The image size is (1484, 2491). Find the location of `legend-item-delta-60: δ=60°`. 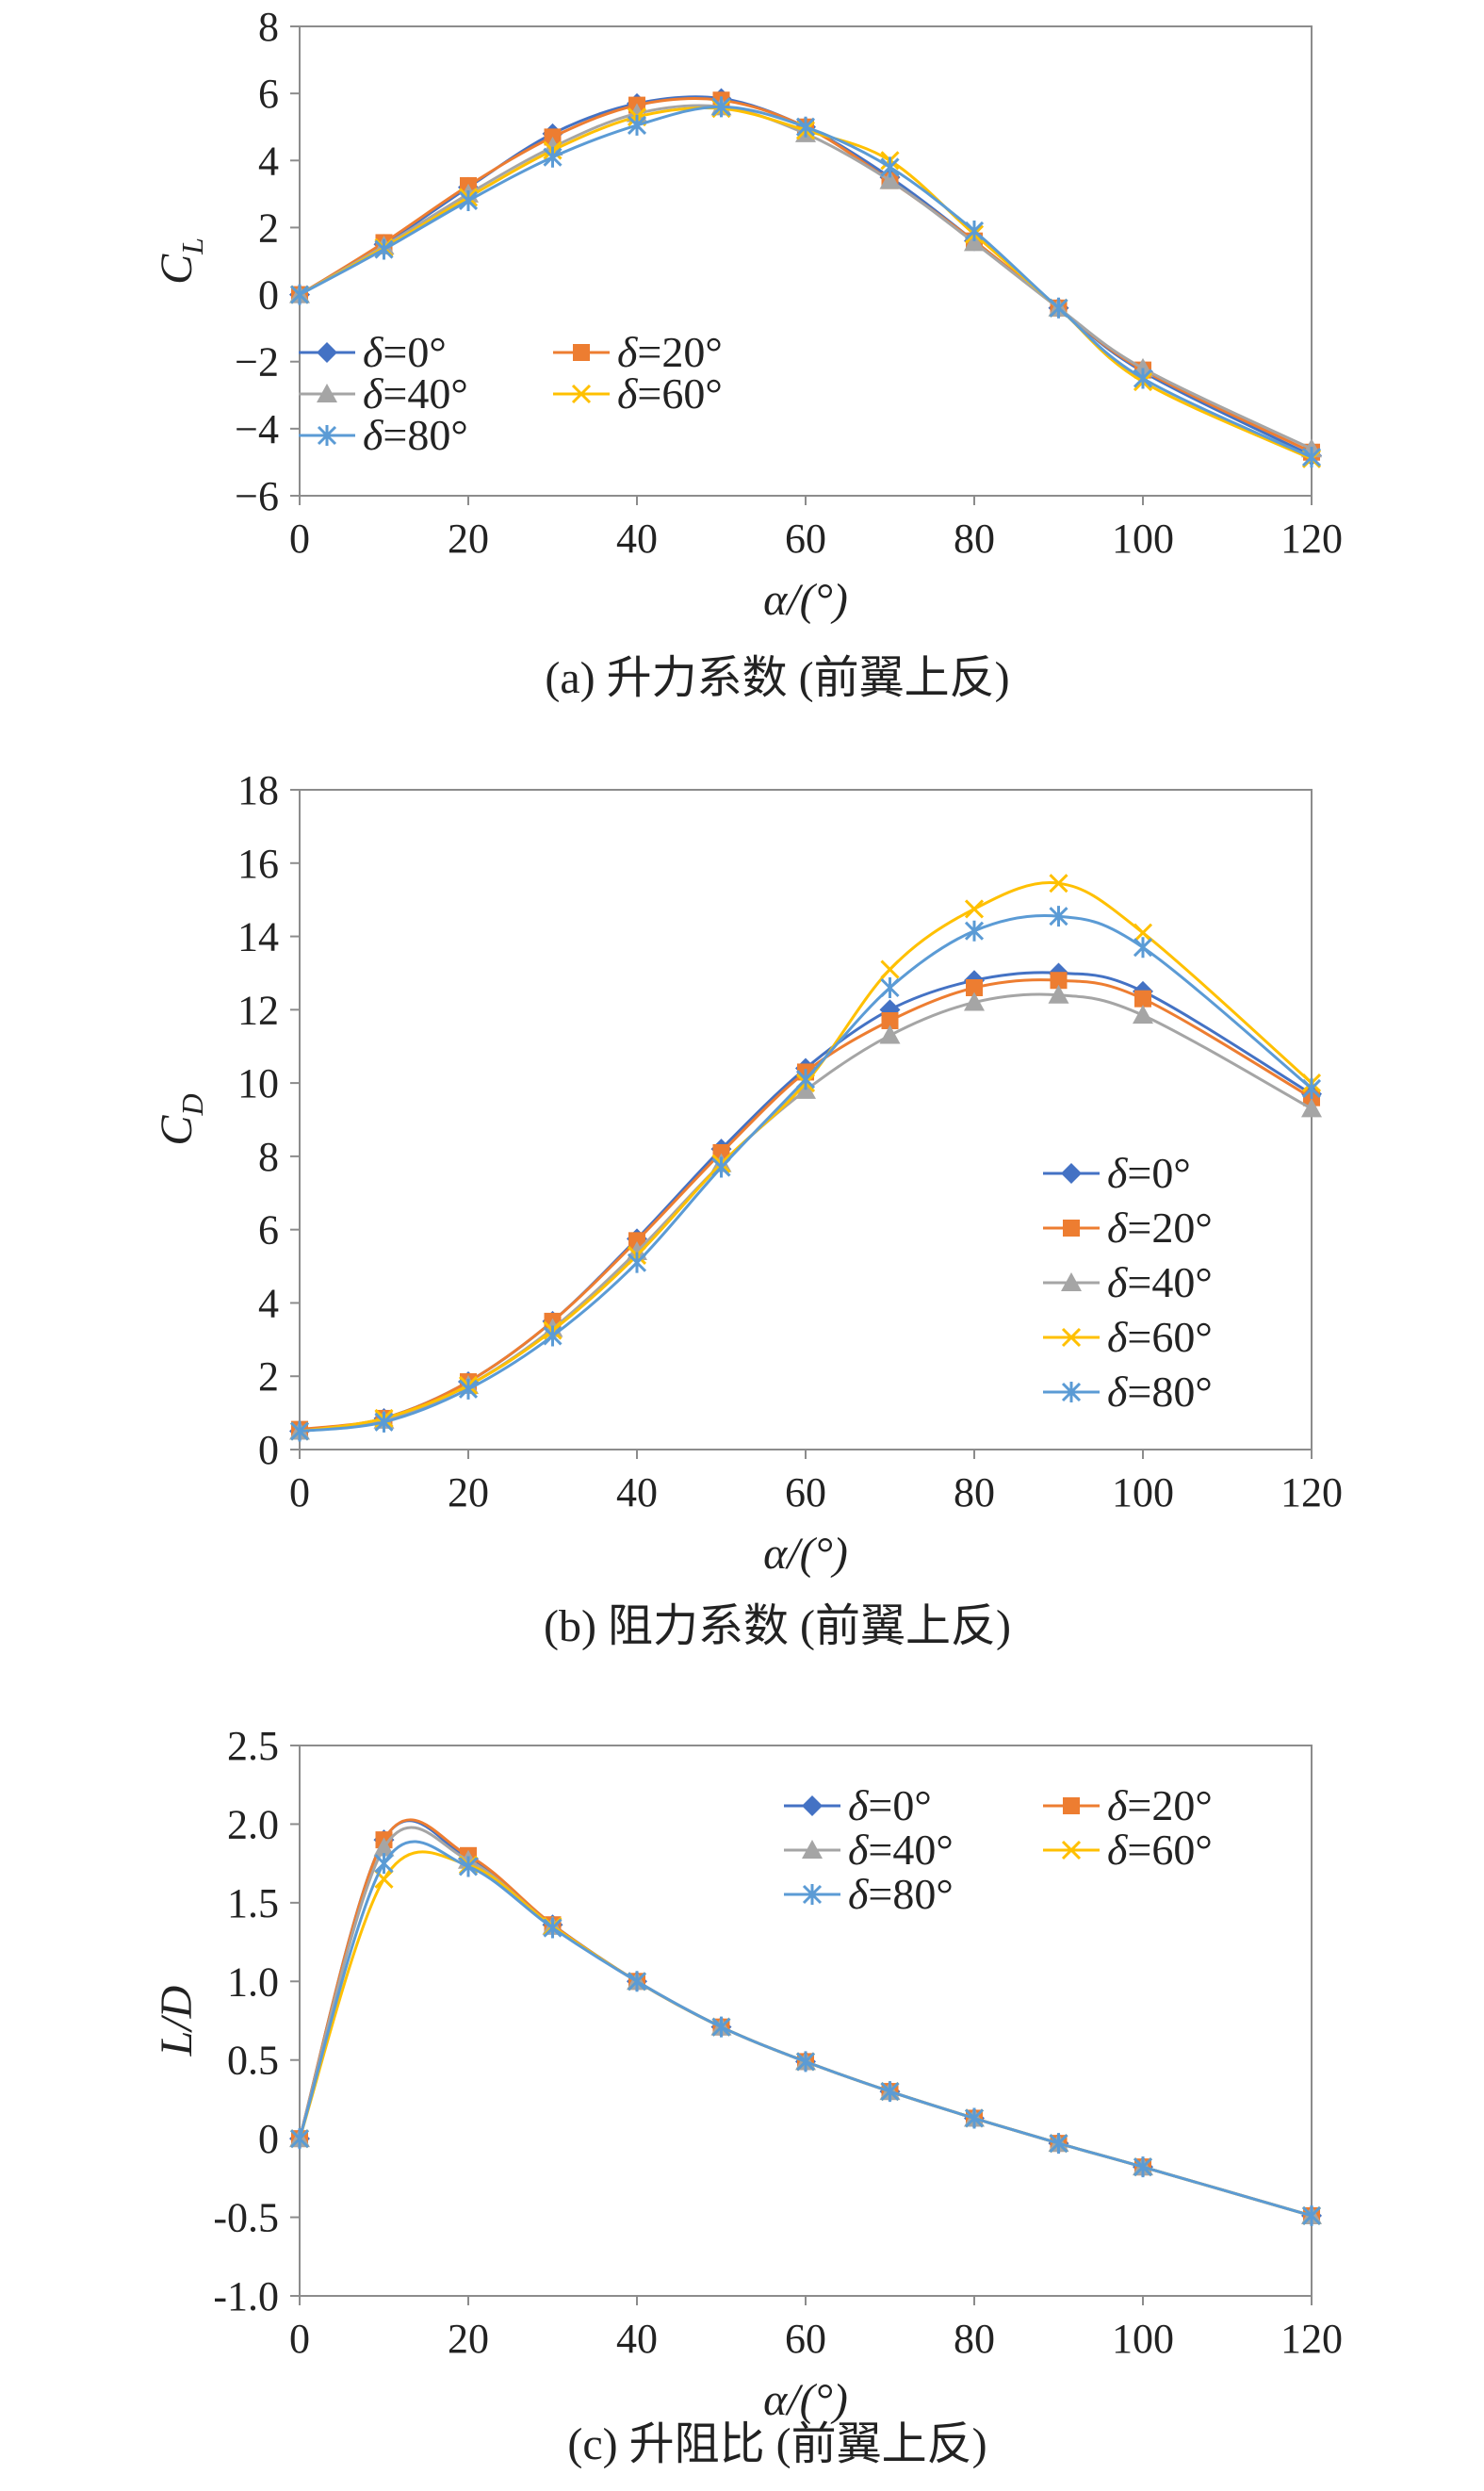

legend-item-delta-60: δ=60° is located at coordinates (1128, 1337).